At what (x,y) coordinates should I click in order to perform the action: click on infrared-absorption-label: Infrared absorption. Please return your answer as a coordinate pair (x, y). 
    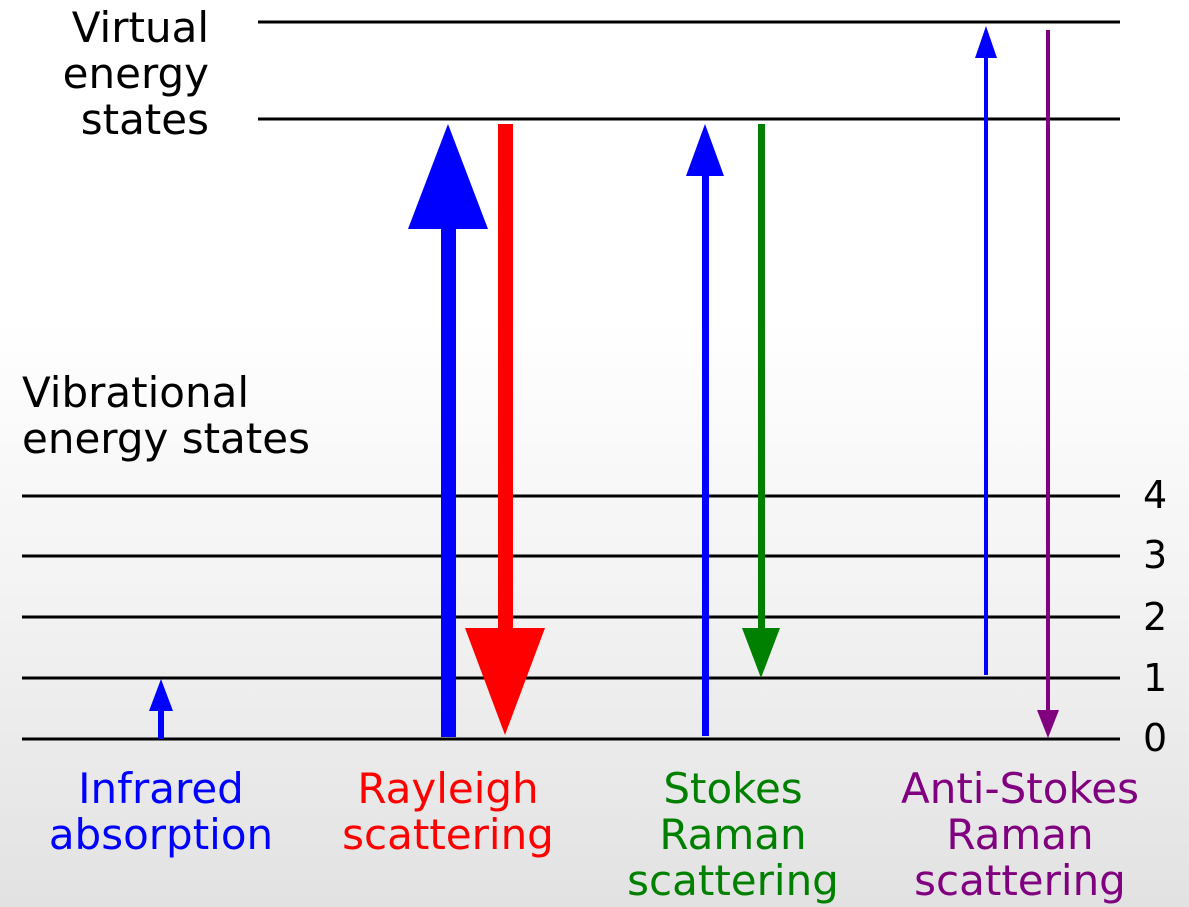
    Looking at the image, I should click on (161, 812).